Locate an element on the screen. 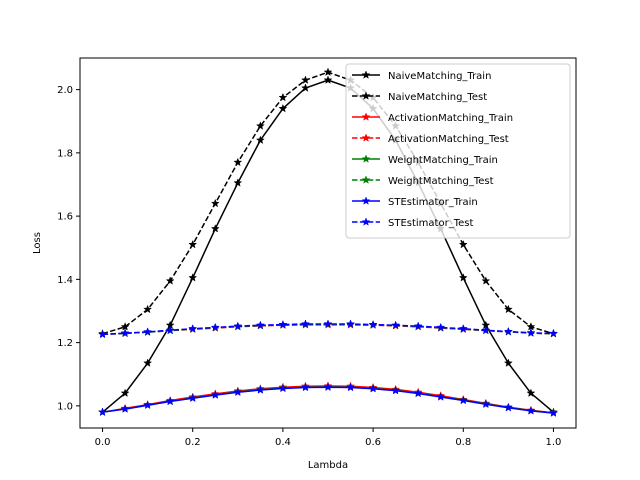 This screenshot has width=640, height=480. legend-label: ActivationMatching_Train is located at coordinates (450, 118).